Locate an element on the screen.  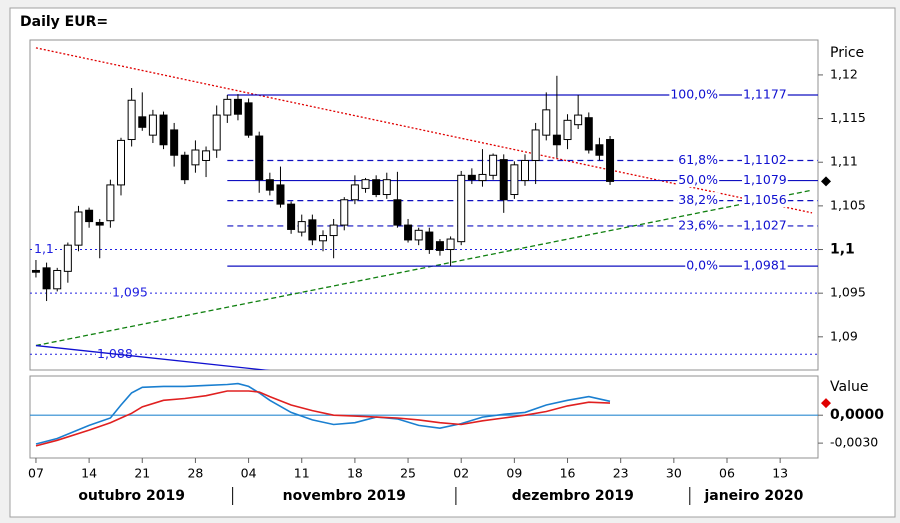
y-tick-label: 1,11 is located at coordinates (844, 161).